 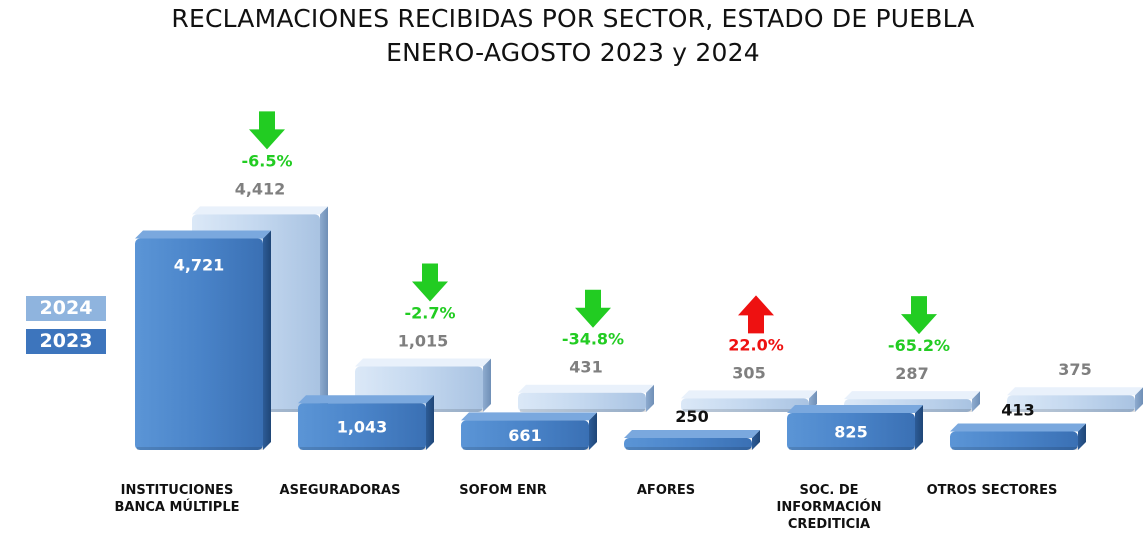 What do you see at coordinates (266, 160) in the screenshot?
I see `change-label-0: -6.5%` at bounding box center [266, 160].